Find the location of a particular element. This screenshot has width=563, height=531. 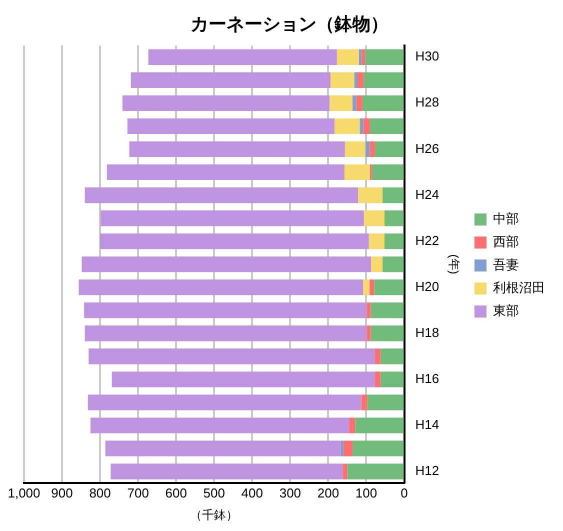

legend-label: 吾妻 is located at coordinates (506, 264).